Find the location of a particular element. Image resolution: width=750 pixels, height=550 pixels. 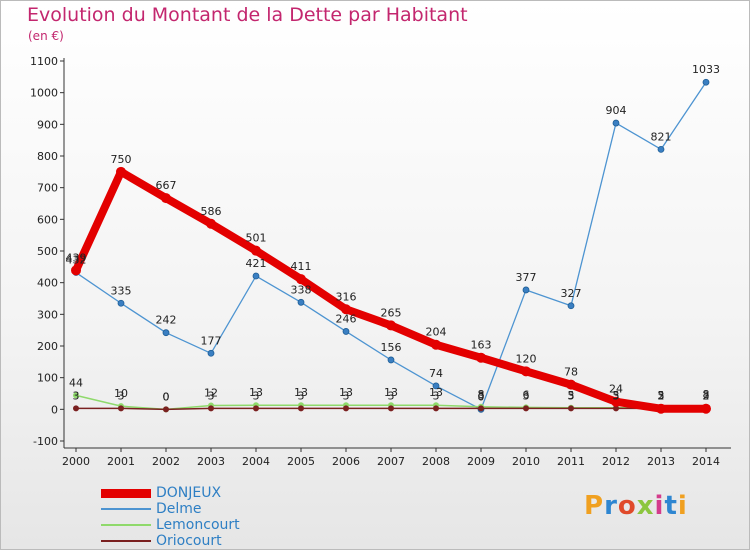

x-tick-label: 2014 is located at coordinates (706, 461).